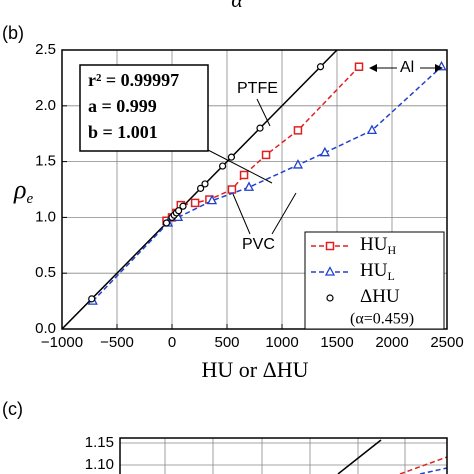 This screenshot has width=474, height=474. Describe the element at coordinates (336, 342) in the screenshot. I see `x-tick-label: 1500` at that location.